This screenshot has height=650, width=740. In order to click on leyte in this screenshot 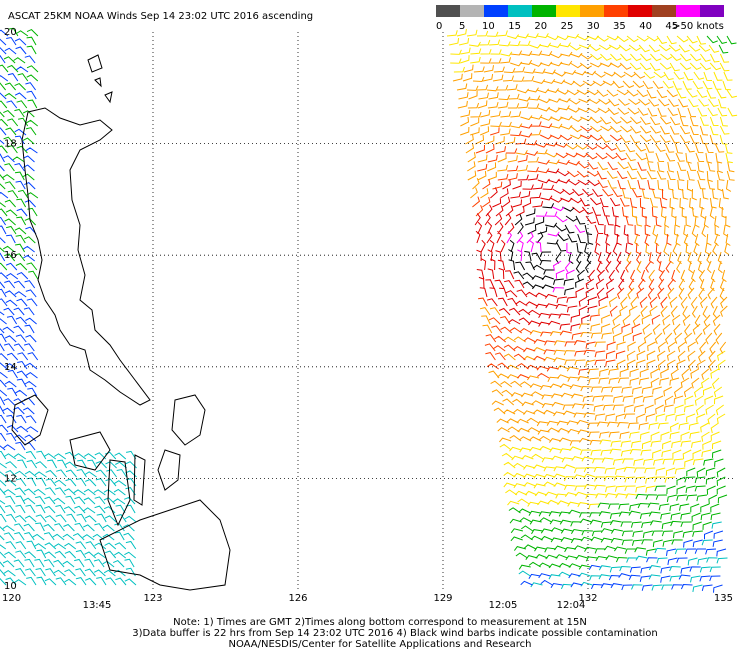, I will do `click(169, 470)`.